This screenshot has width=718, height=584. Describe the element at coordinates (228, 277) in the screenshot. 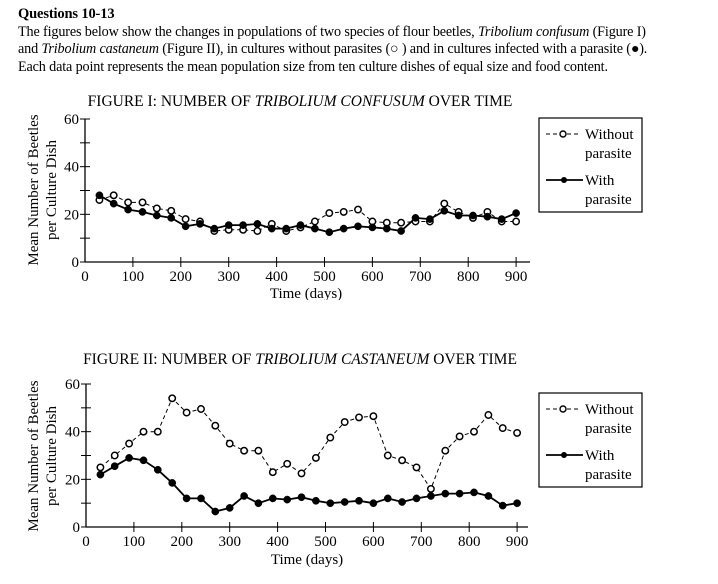

I see `x-tick-label: 300` at that location.